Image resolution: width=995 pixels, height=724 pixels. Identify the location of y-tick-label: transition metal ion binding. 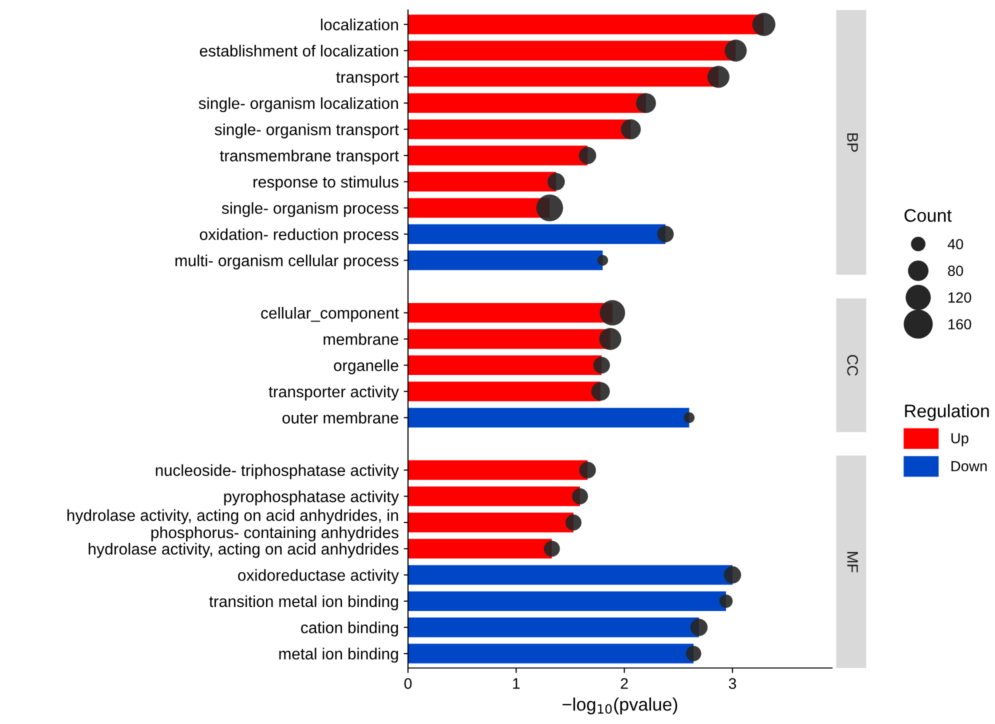
(303, 602).